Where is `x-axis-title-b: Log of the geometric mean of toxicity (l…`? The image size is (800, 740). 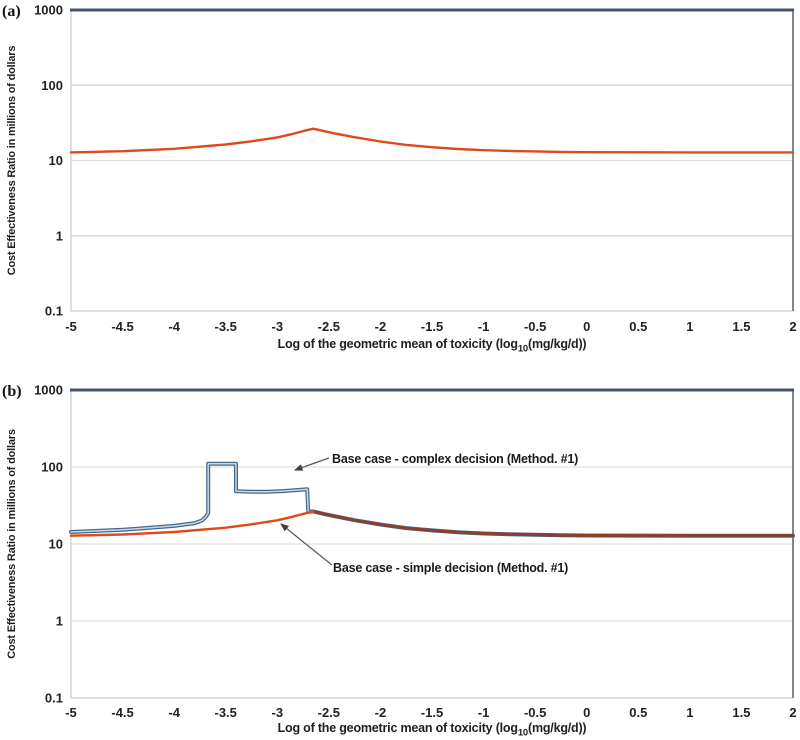 x-axis-title-b: Log of the geometric mean of toxicity (l… is located at coordinates (432, 730).